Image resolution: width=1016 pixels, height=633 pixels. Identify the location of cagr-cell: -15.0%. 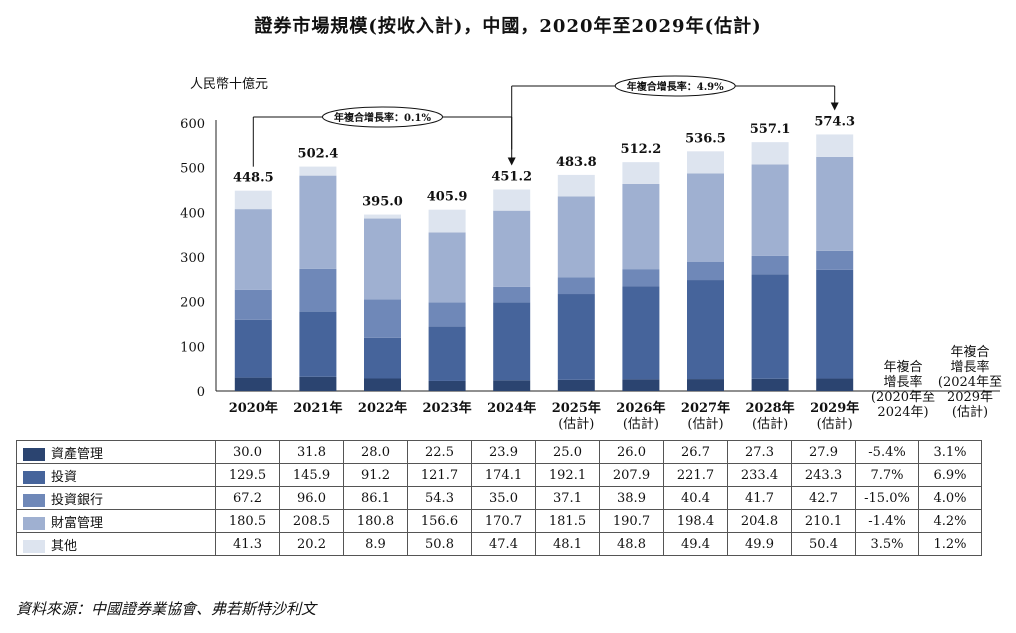
(887, 498).